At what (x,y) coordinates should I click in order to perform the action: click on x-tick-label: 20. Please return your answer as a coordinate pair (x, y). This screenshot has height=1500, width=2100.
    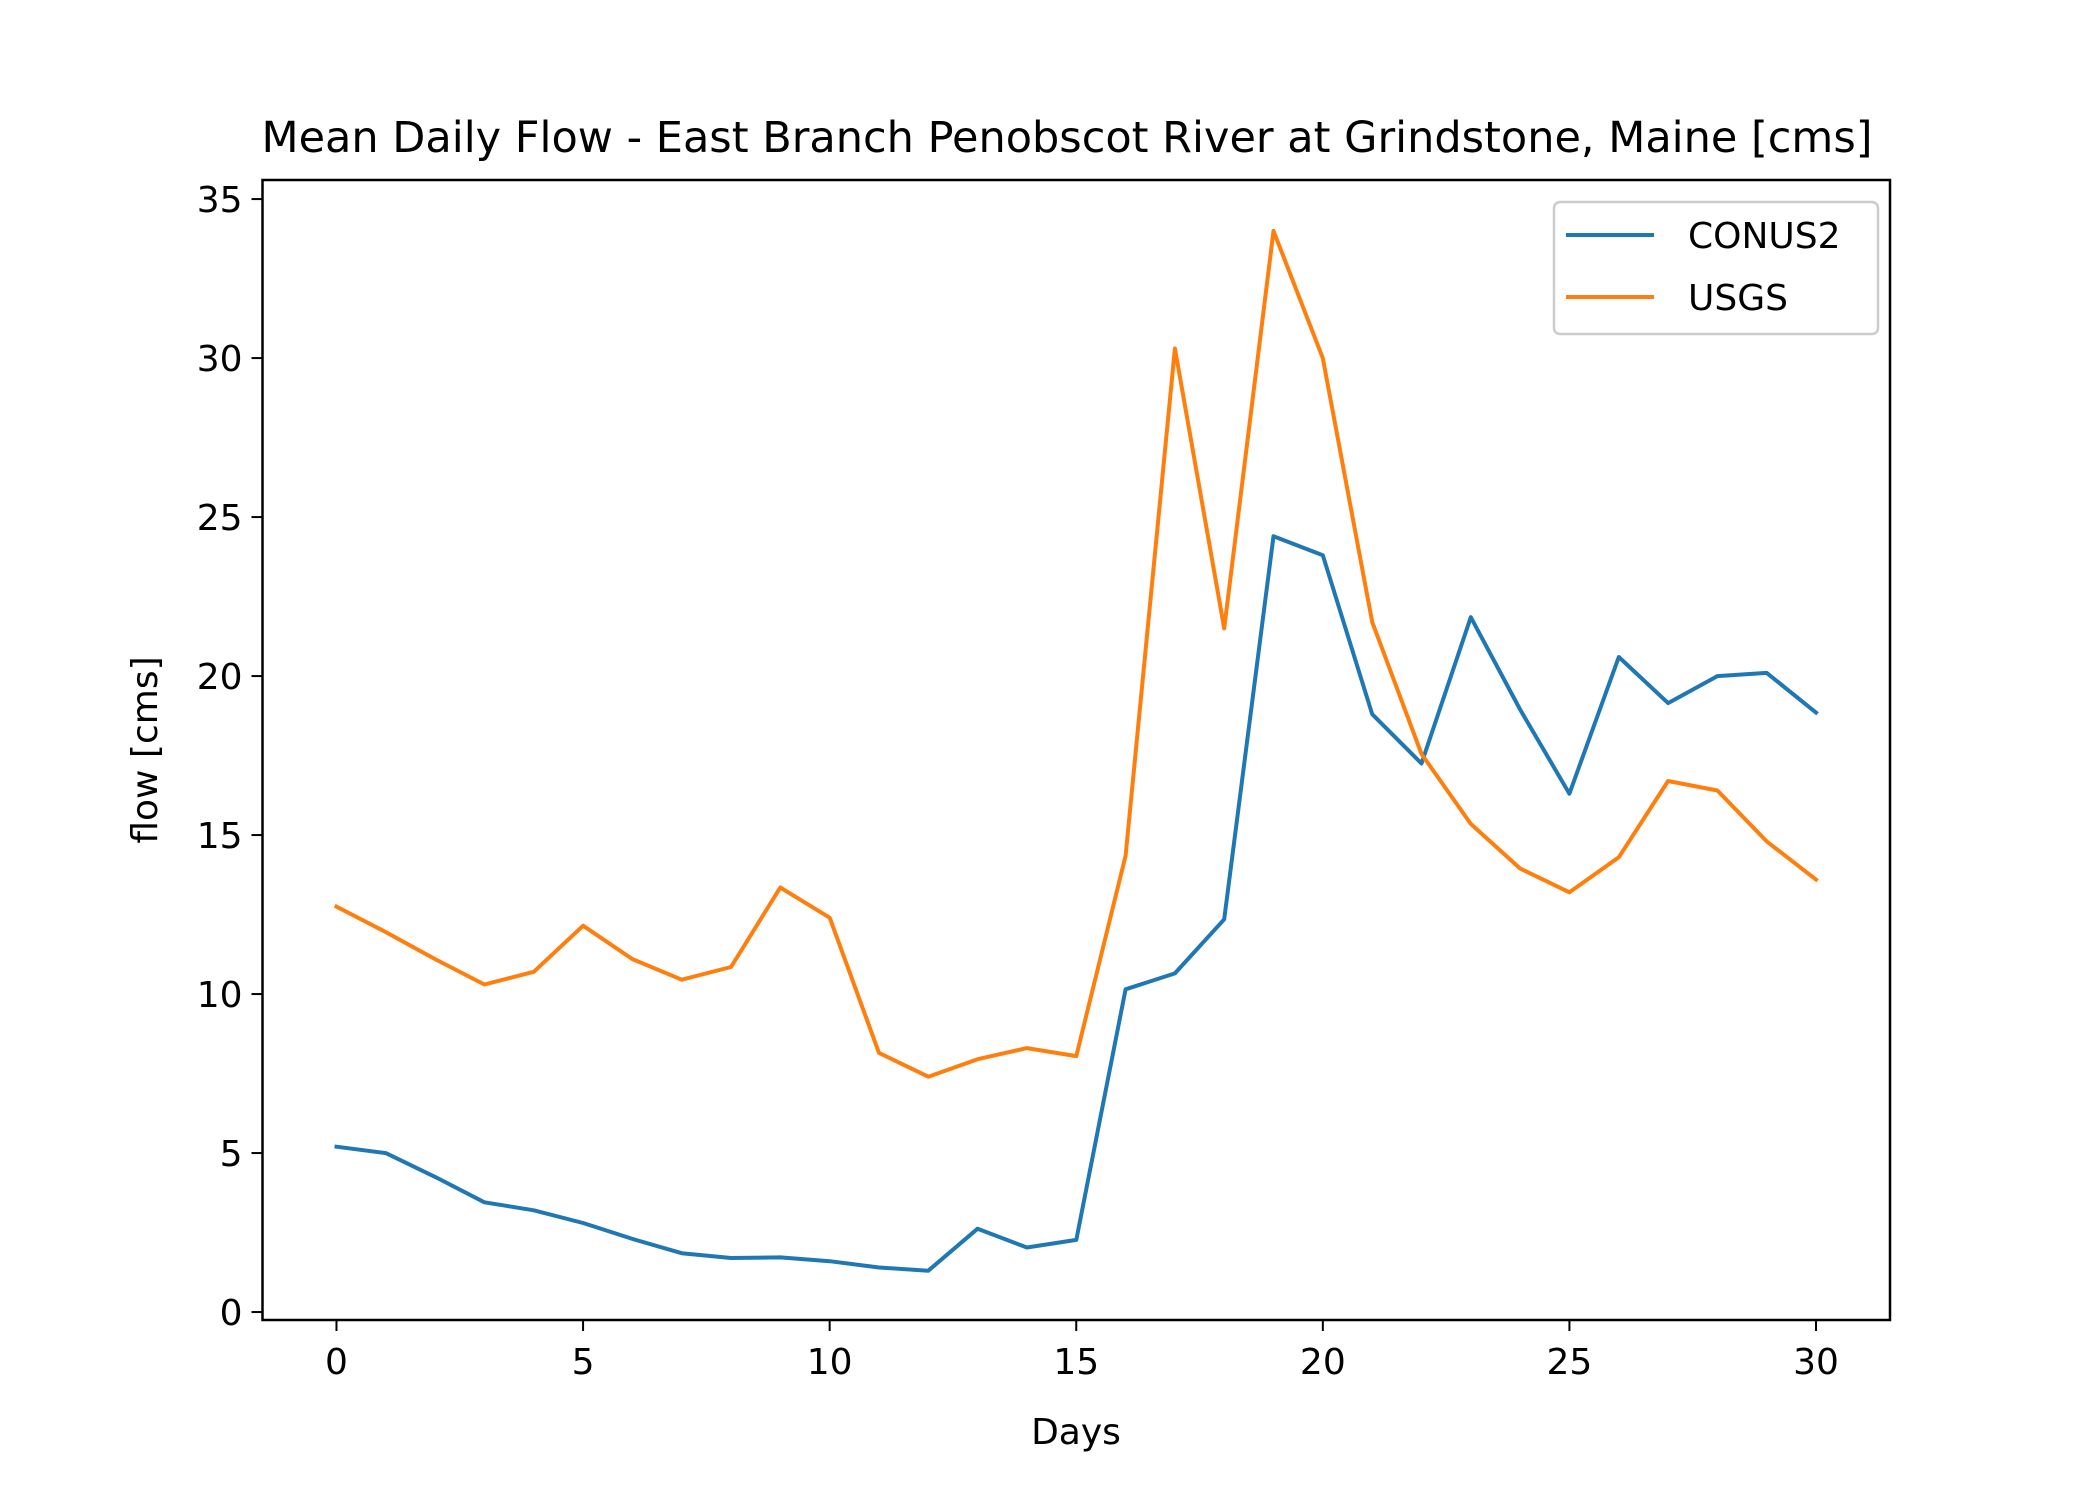
    Looking at the image, I should click on (1323, 1362).